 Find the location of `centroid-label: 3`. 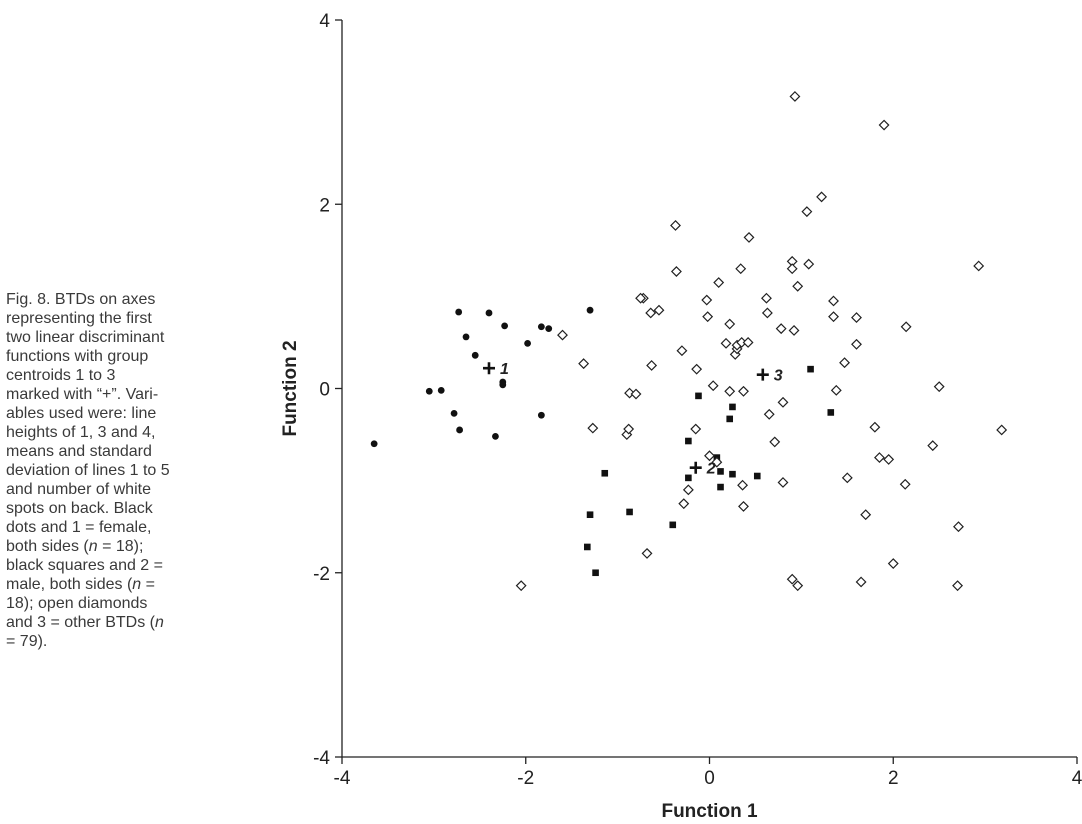

centroid-label: 3 is located at coordinates (778, 376).